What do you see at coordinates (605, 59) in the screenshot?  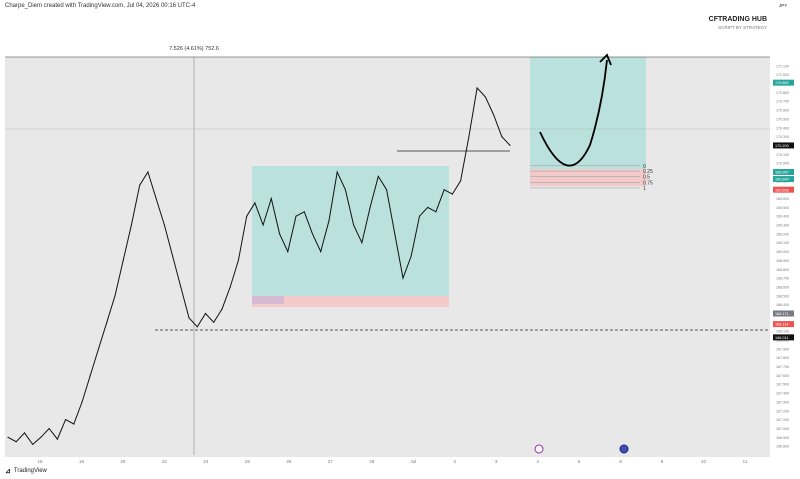 I see `projection-arrowhead` at bounding box center [605, 59].